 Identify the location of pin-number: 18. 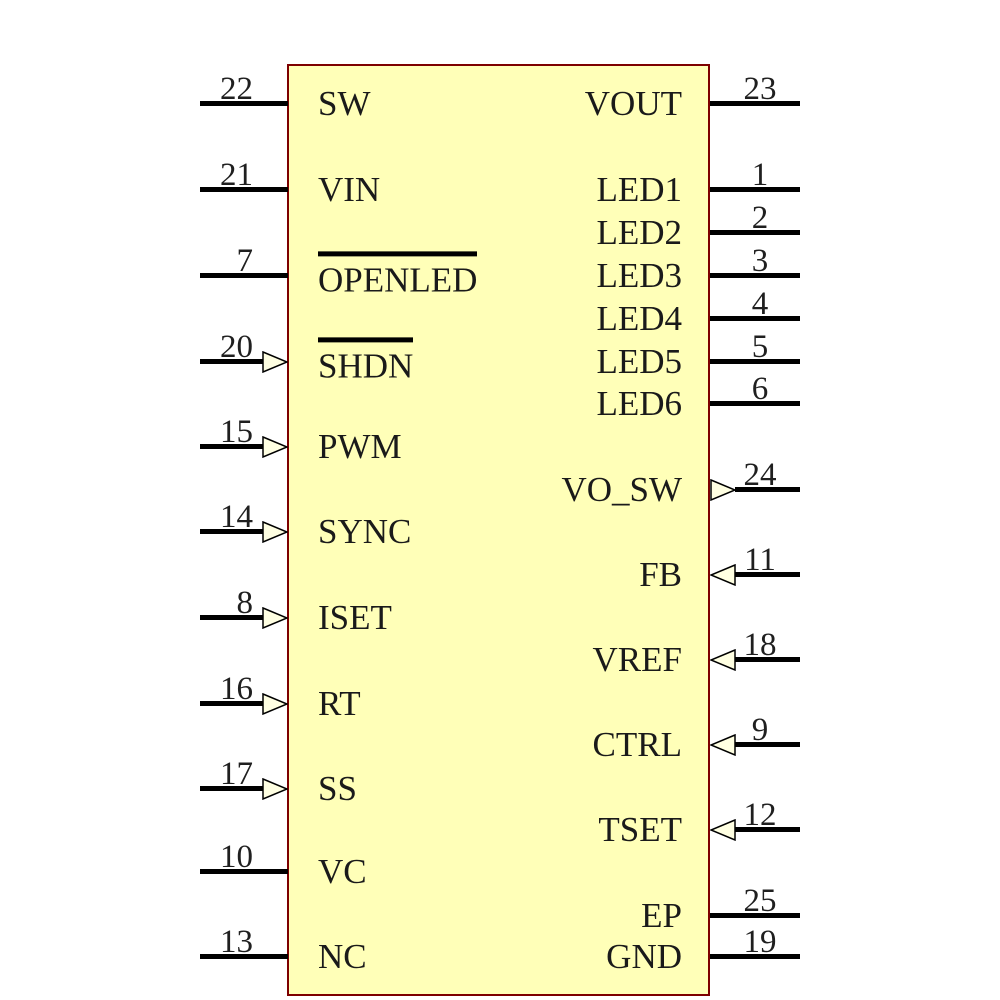
(760, 644).